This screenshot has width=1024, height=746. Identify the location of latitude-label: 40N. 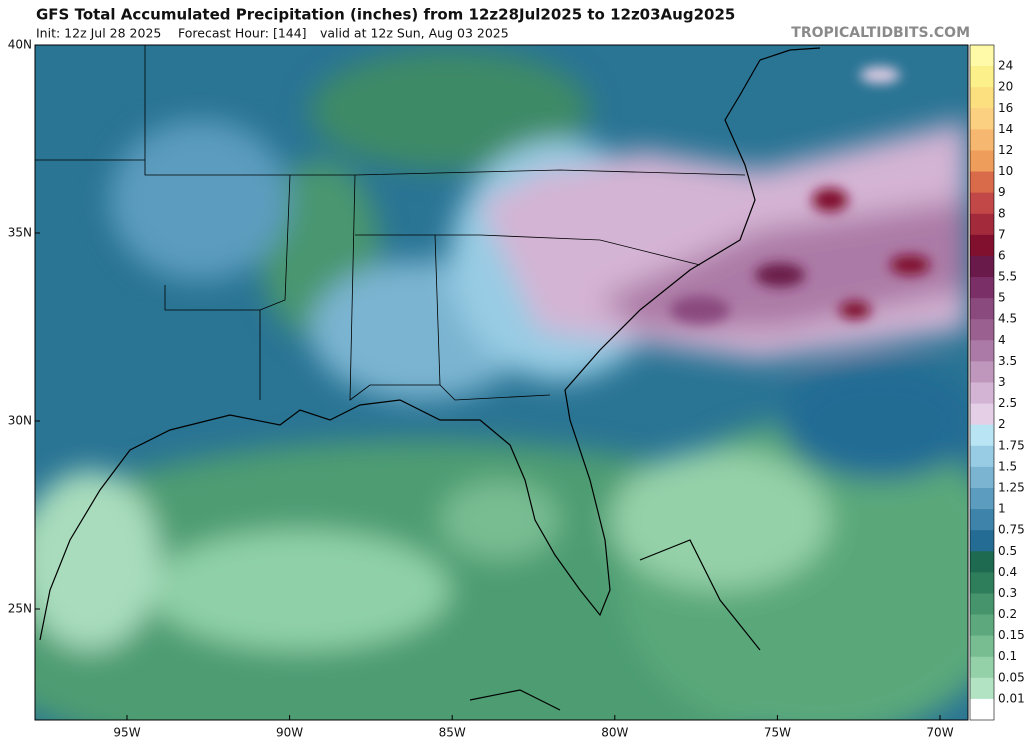
(20, 45).